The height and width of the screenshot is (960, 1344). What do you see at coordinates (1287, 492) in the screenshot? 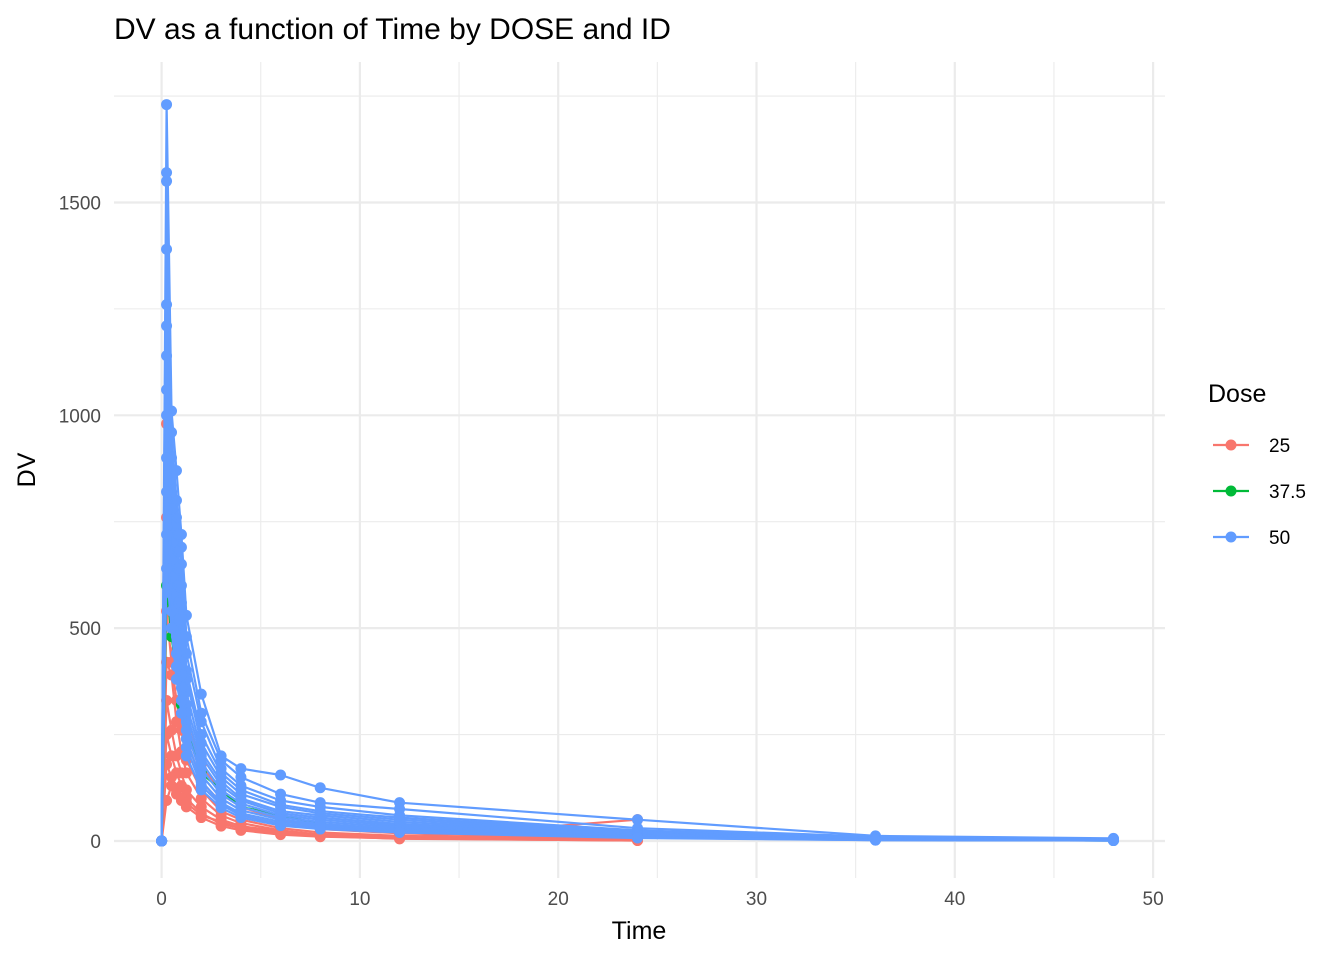
I see `legend-label: 37.5` at bounding box center [1287, 492].